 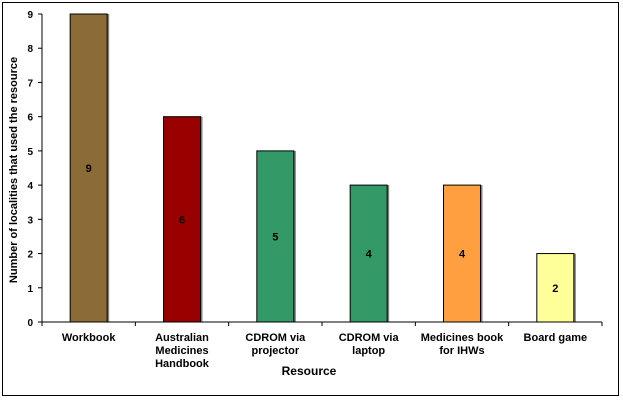 I want to click on category-label: Medicines book, so click(x=462, y=338).